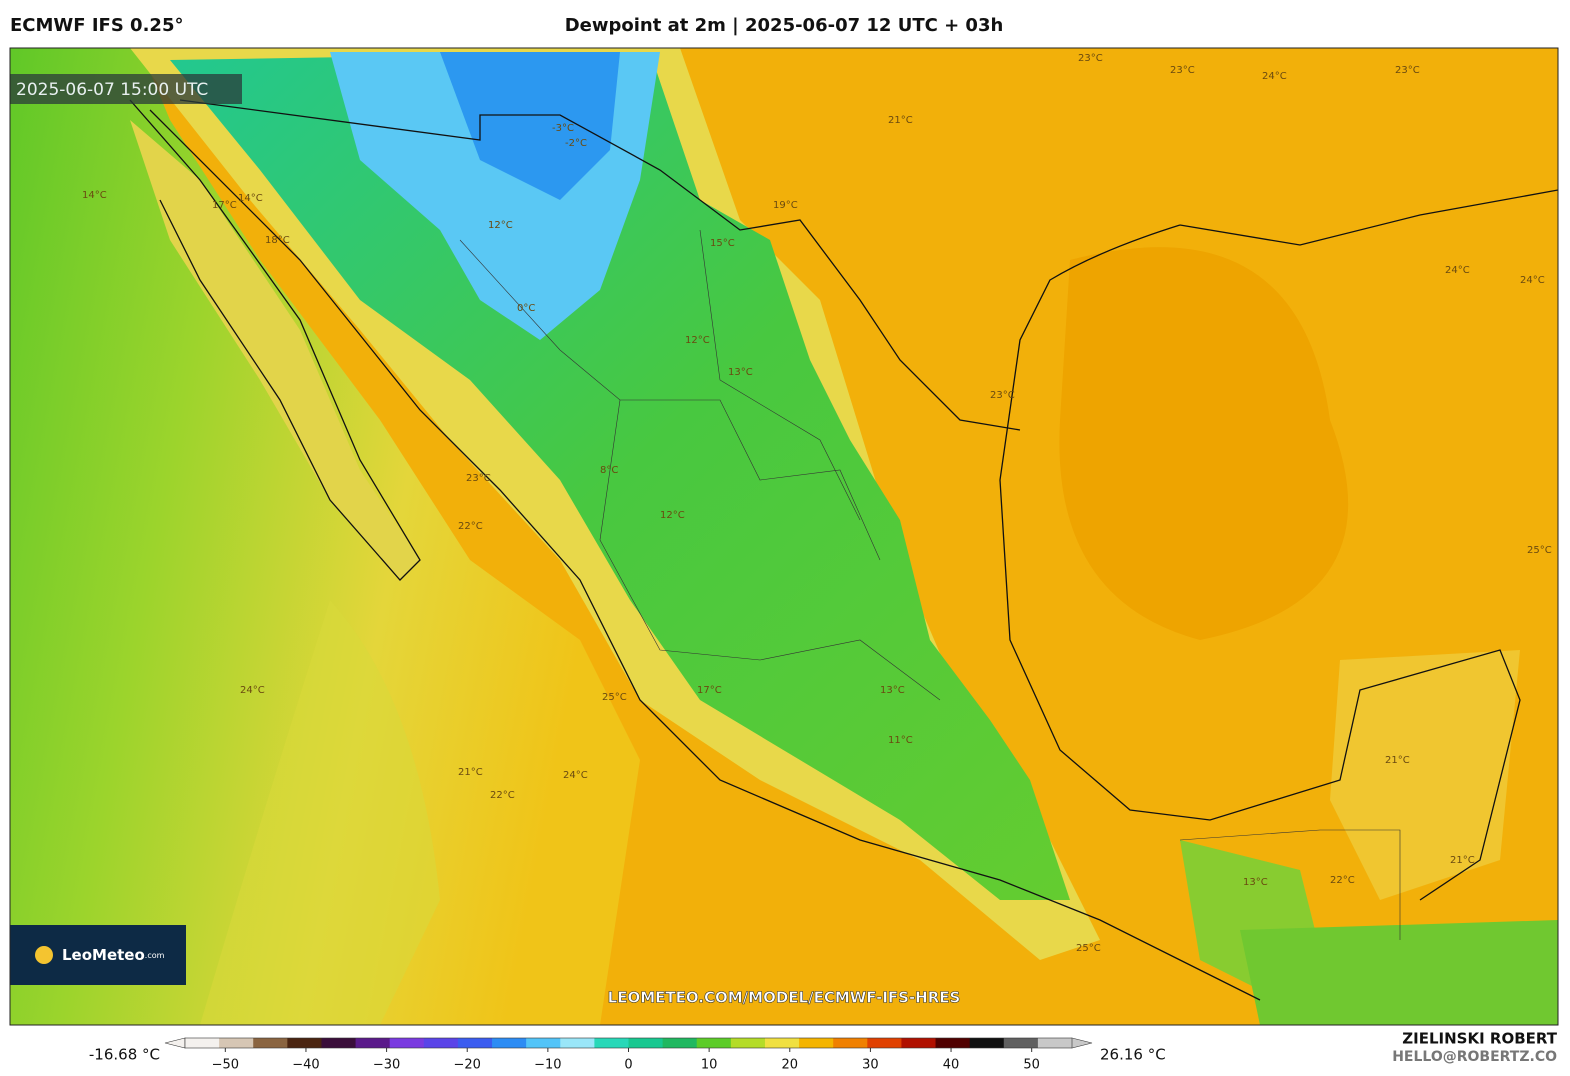  Describe the element at coordinates (1133, 1055) in the screenshot. I see `colorbar-max: 26.16 °C` at that location.